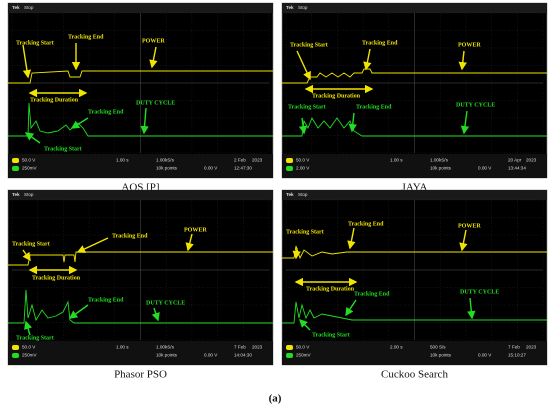 This screenshot has height=412, width=550. What do you see at coordinates (243, 355) in the screenshot?
I see `status-time: 14:04:30` at bounding box center [243, 355].